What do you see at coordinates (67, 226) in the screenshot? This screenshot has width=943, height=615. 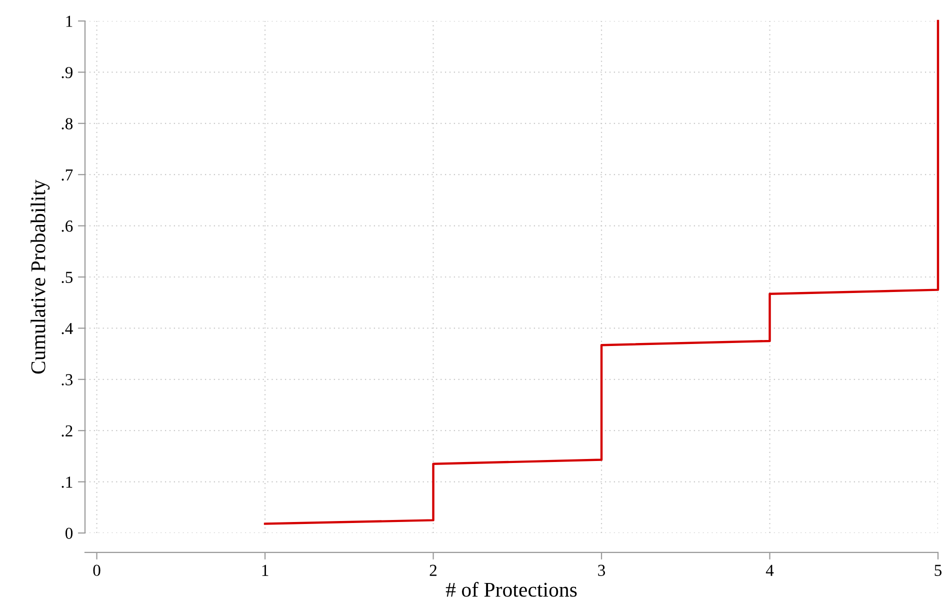 I see `y-tick-label: .6` at bounding box center [67, 226].